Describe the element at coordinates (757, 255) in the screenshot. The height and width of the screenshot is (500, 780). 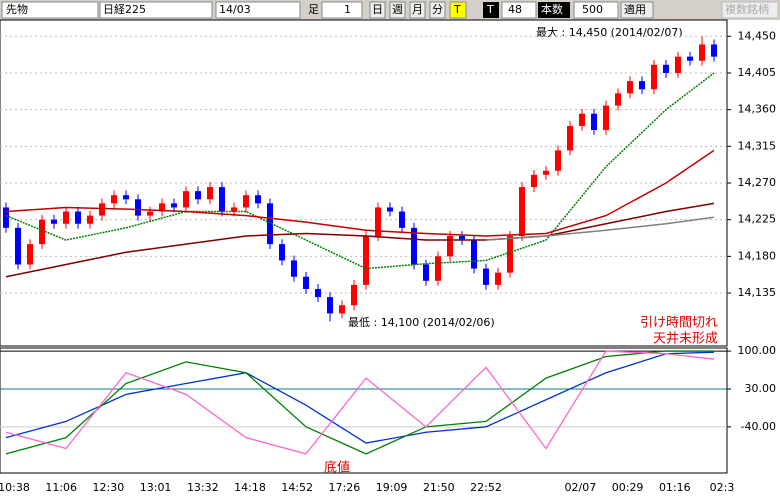
I see `y-tick-label: 14,180` at that location.